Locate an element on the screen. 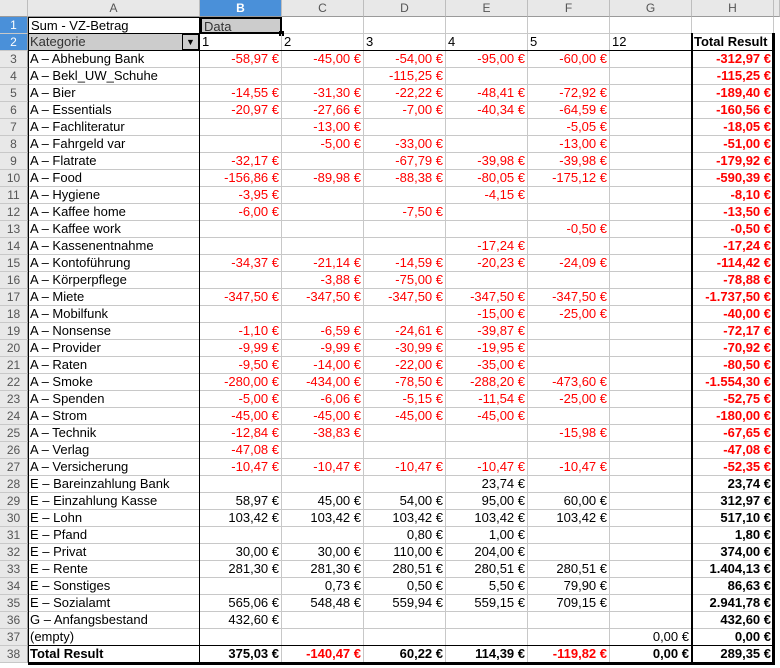 The height and width of the screenshot is (668, 780). row-header-31: 31 is located at coordinates (14, 535).